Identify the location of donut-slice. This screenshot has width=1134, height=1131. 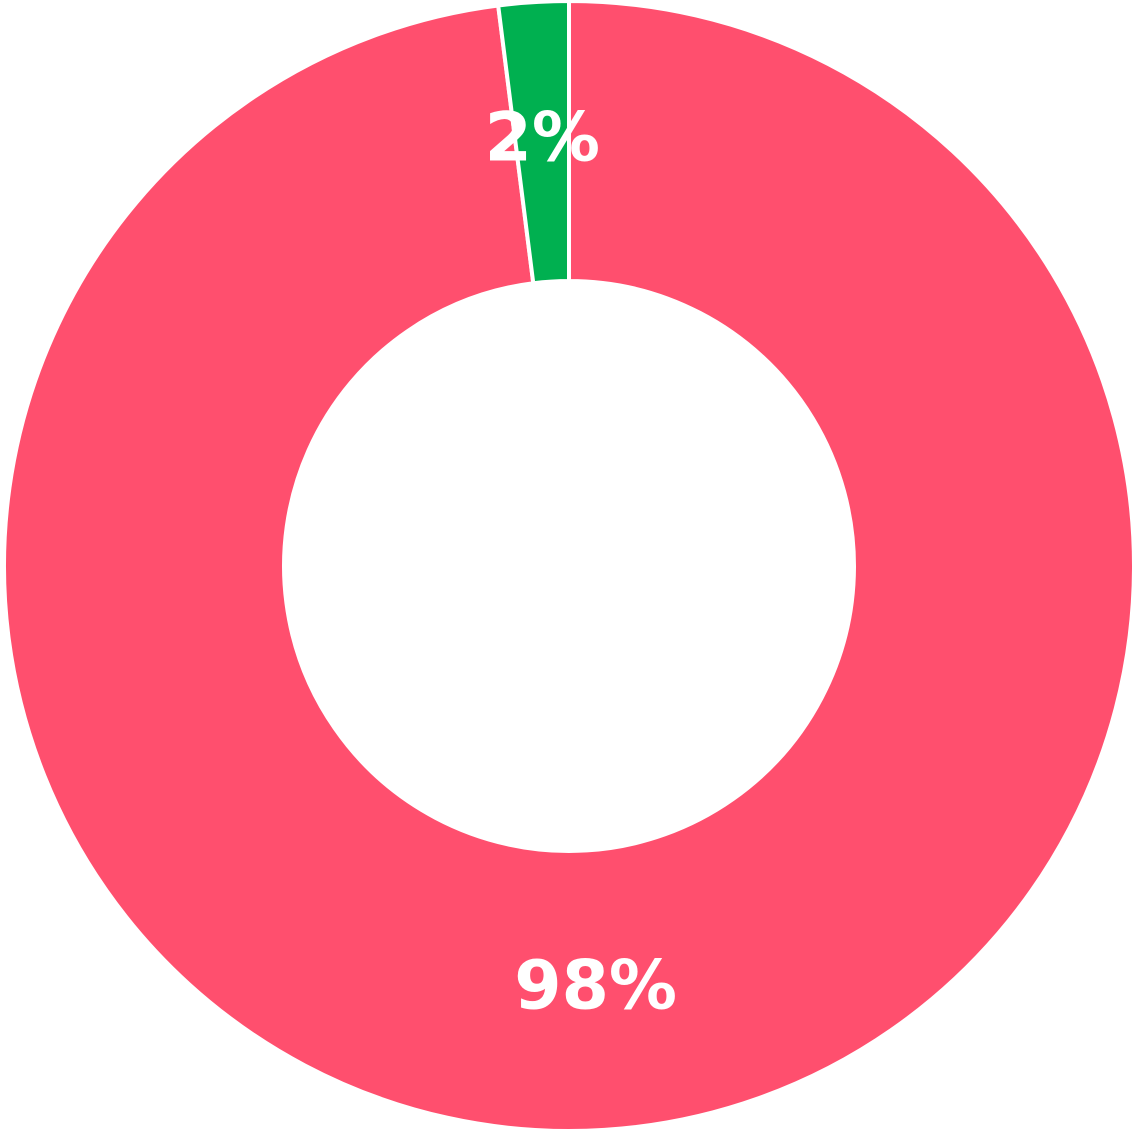
(533, 143).